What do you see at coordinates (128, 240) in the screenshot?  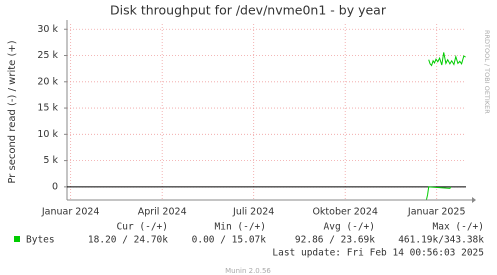 I see `legend-value: 18.20 / 24.70k` at bounding box center [128, 240].